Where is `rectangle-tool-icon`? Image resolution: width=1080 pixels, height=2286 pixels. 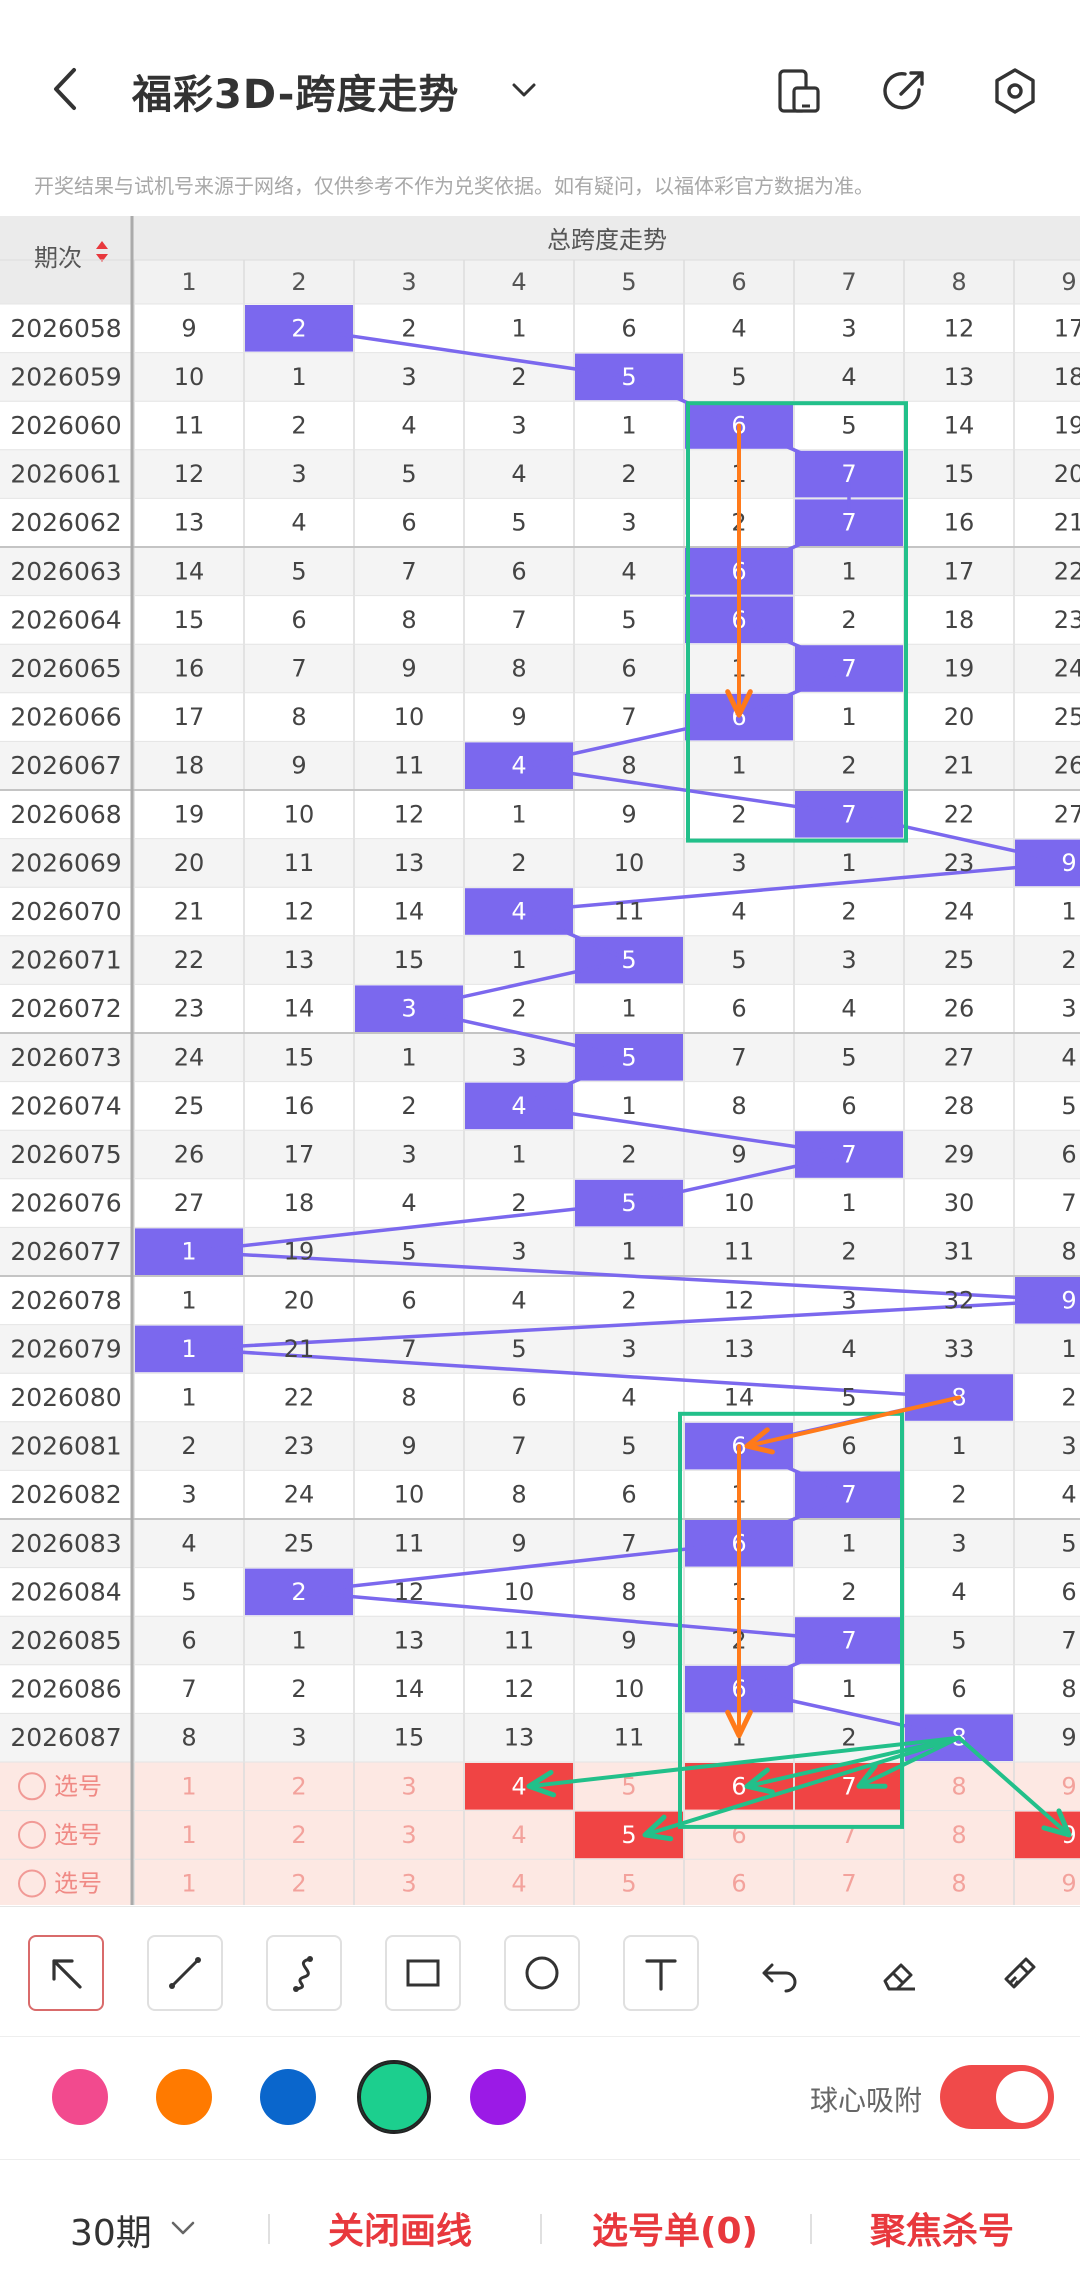
rectangle-tool-icon is located at coordinates (423, 1973).